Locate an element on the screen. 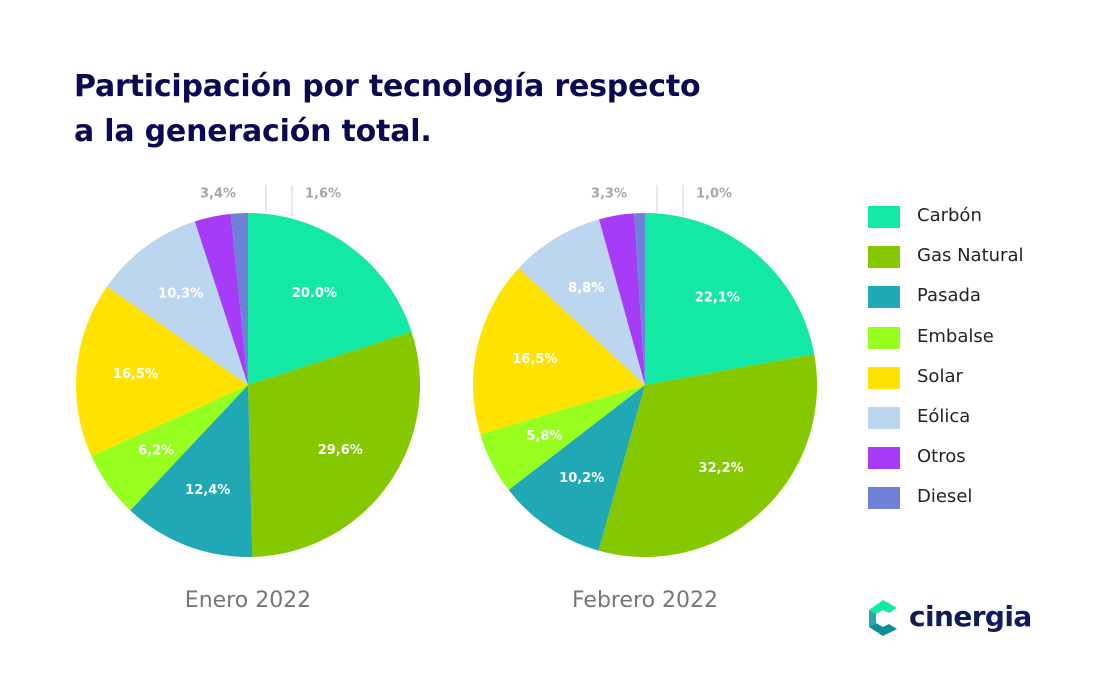  slice-febrero-embalse is located at coordinates (562, 437).